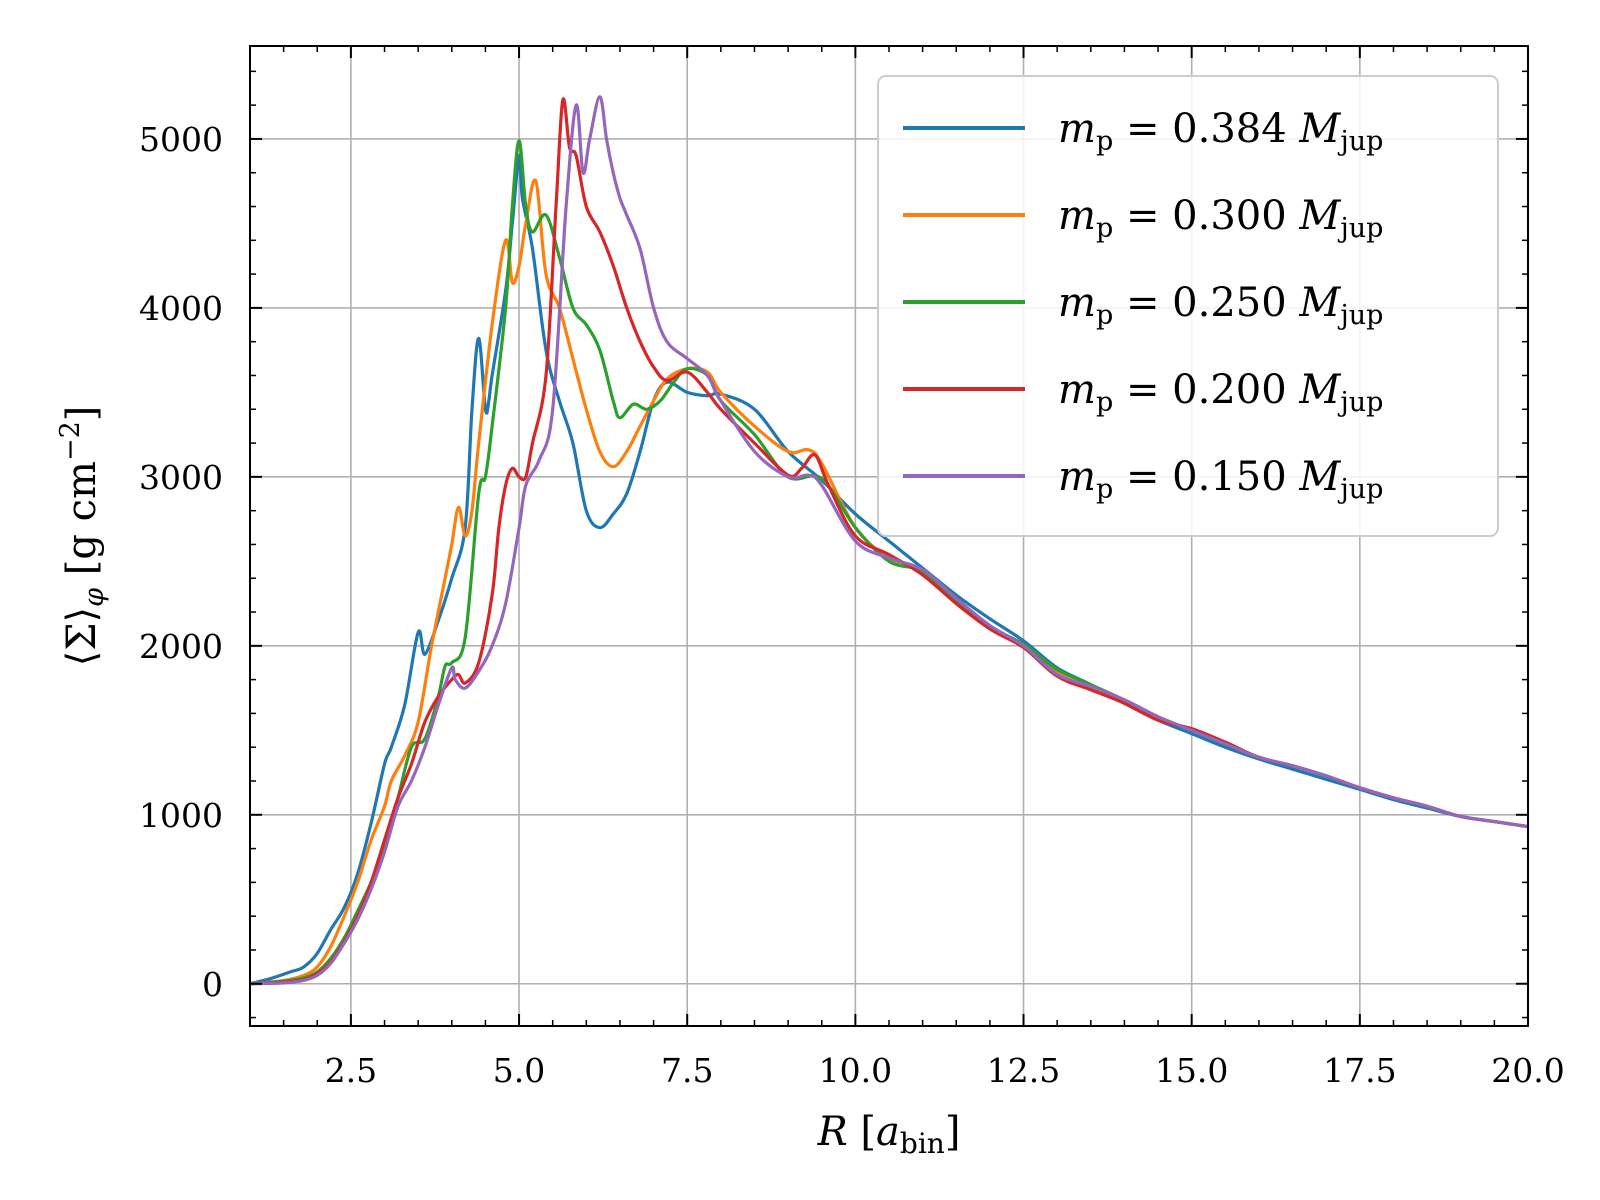  Describe the element at coordinates (687, 1070) in the screenshot. I see `x-tick-label: 7.5` at that location.